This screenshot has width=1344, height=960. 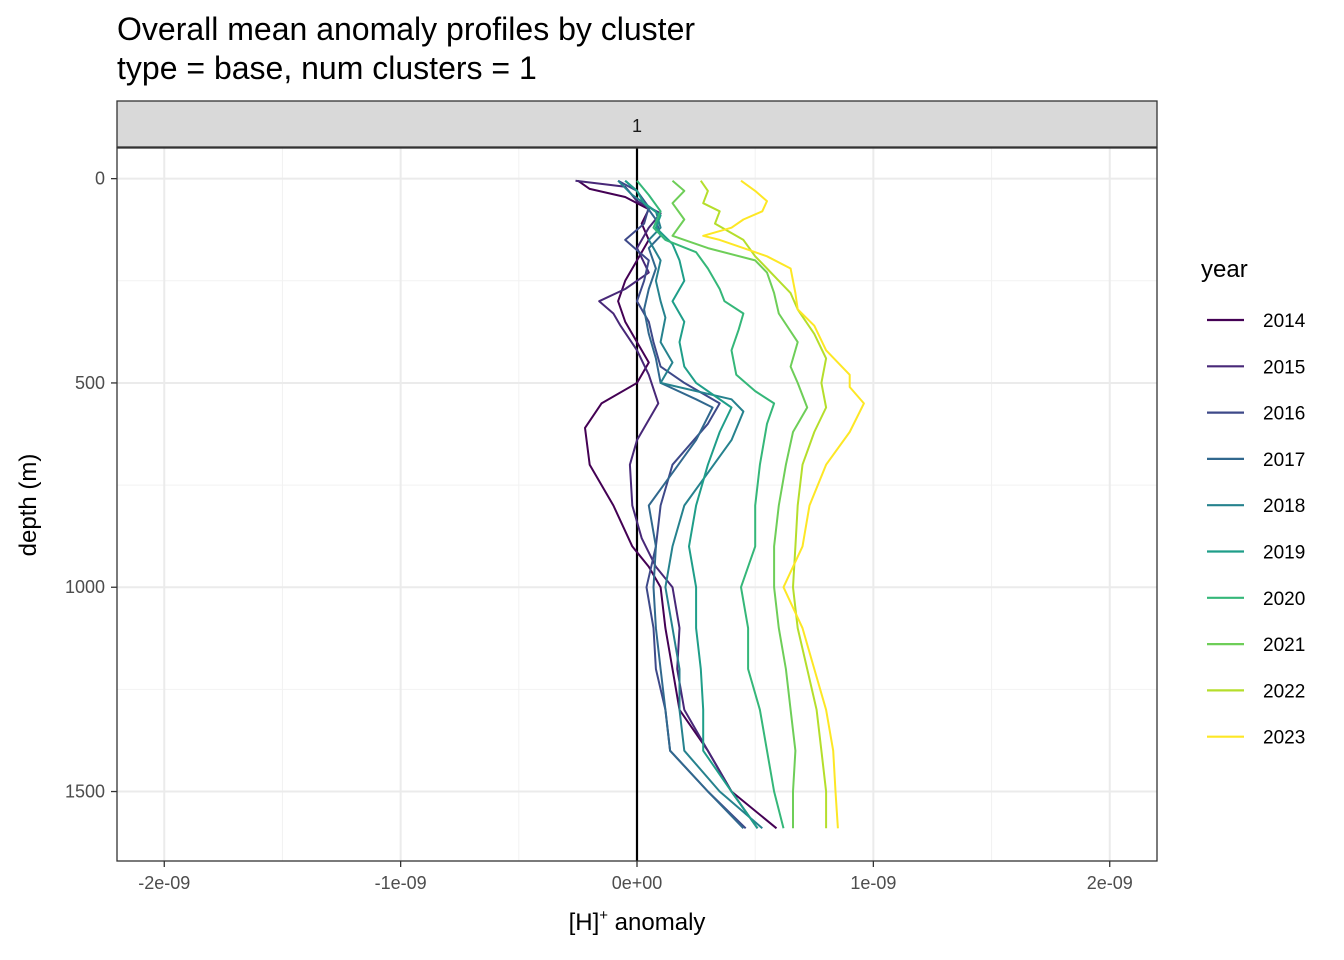 I want to click on series-line-2023, so click(x=783, y=504).